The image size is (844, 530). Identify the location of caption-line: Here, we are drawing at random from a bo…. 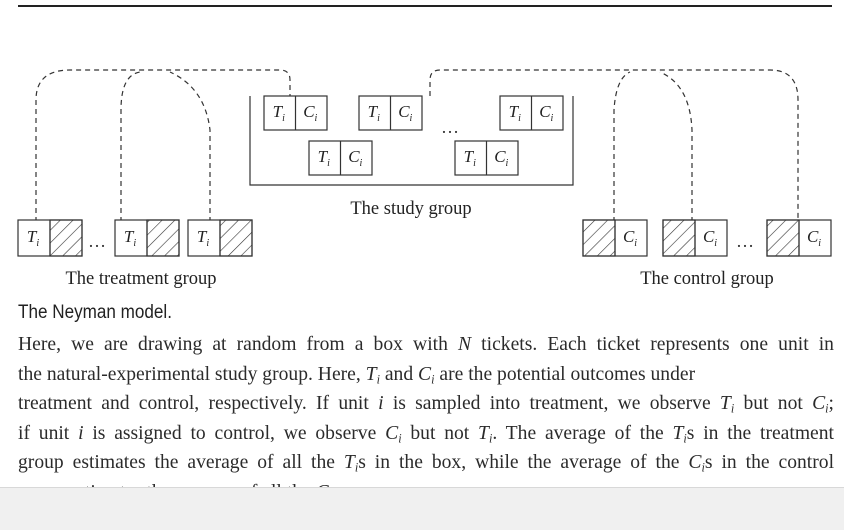
(426, 344).